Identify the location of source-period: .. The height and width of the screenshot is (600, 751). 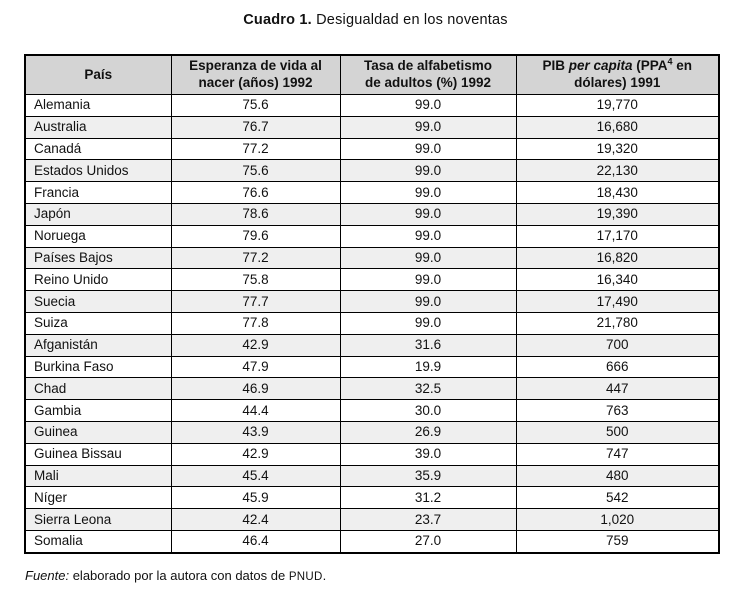
(324, 575).